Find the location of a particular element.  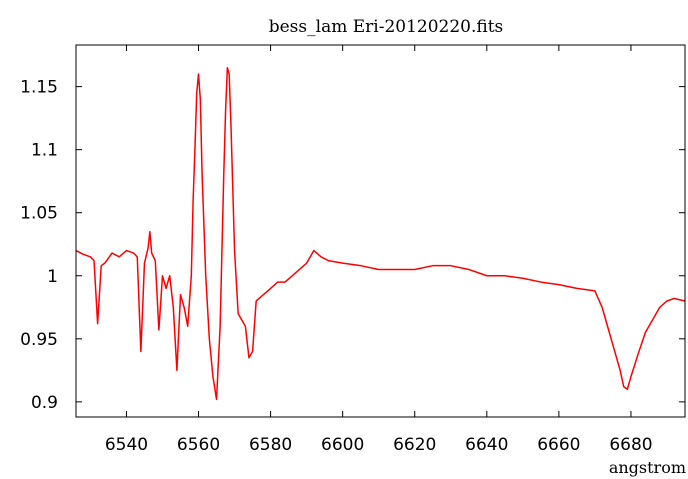

x-tick-label: 6560 is located at coordinates (198, 445).